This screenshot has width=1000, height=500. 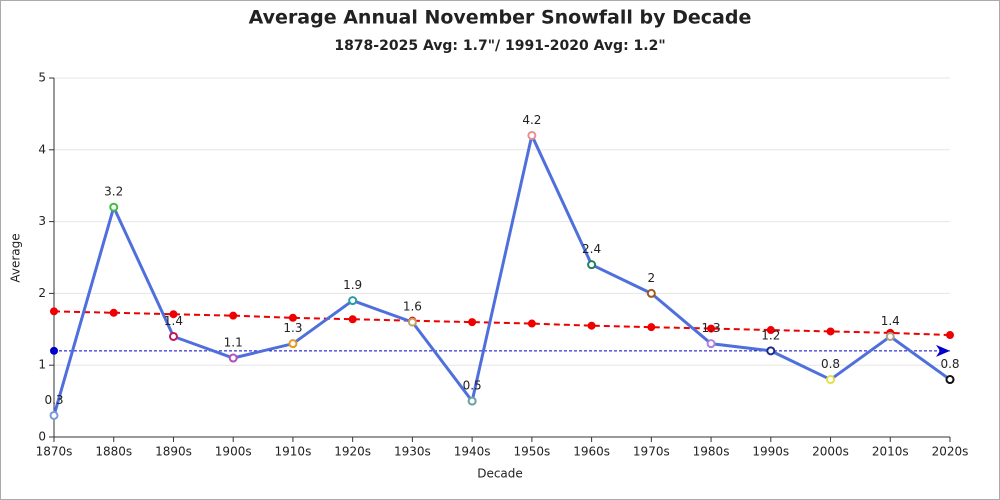 I want to click on x-tick-label: 1940s, so click(x=472, y=452).